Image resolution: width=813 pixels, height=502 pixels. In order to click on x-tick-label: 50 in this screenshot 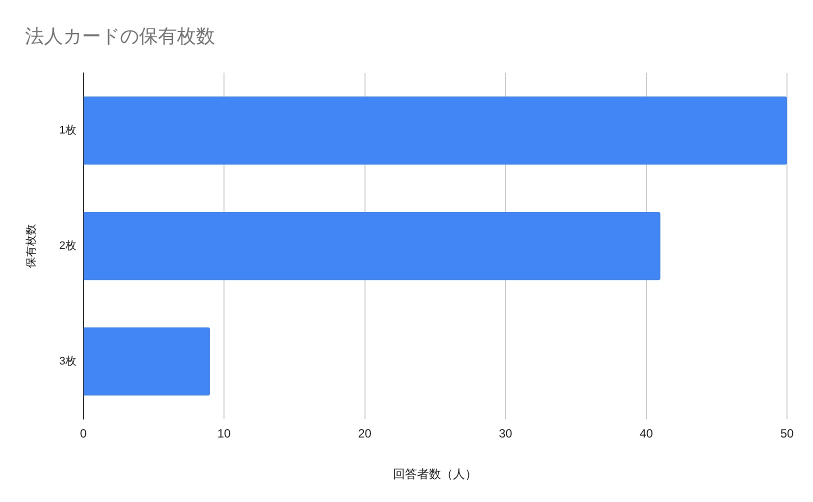, I will do `click(787, 433)`.